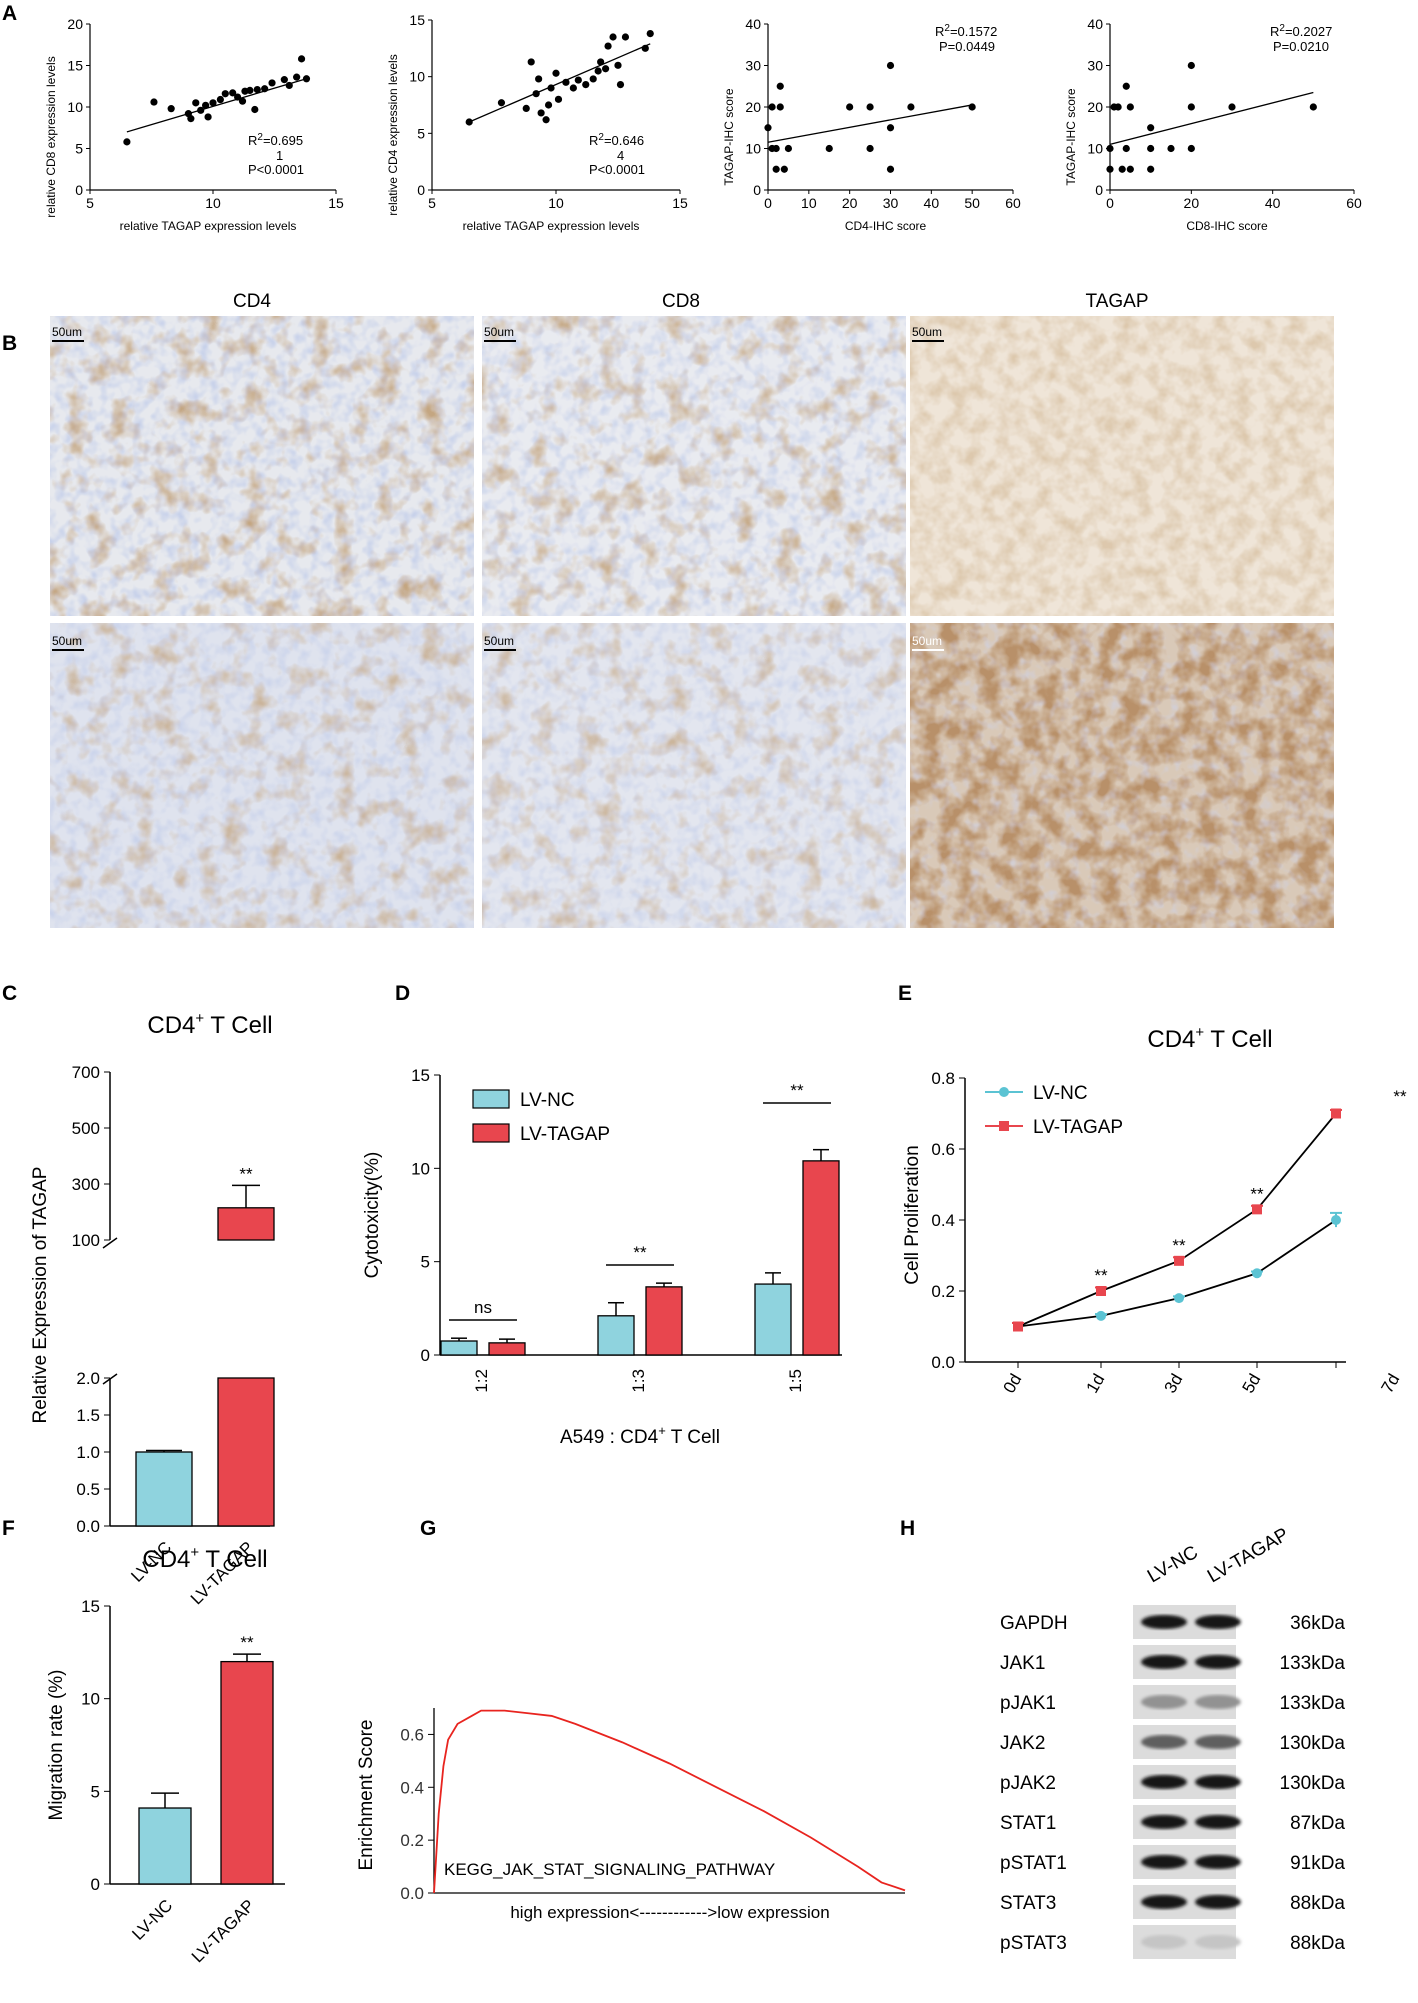 The image size is (1418, 2003). Describe the element at coordinates (1336, 1220) in the screenshot. I see `data-point` at that location.